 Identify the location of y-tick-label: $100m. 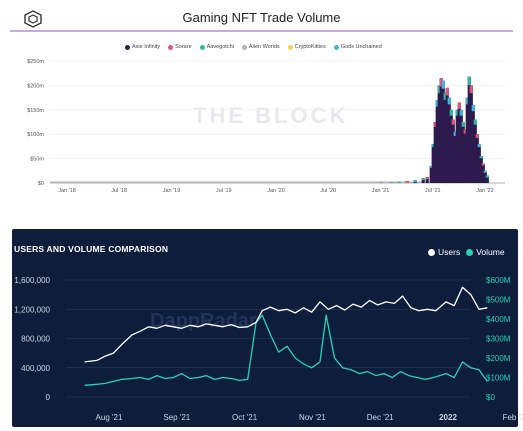
(35, 135).